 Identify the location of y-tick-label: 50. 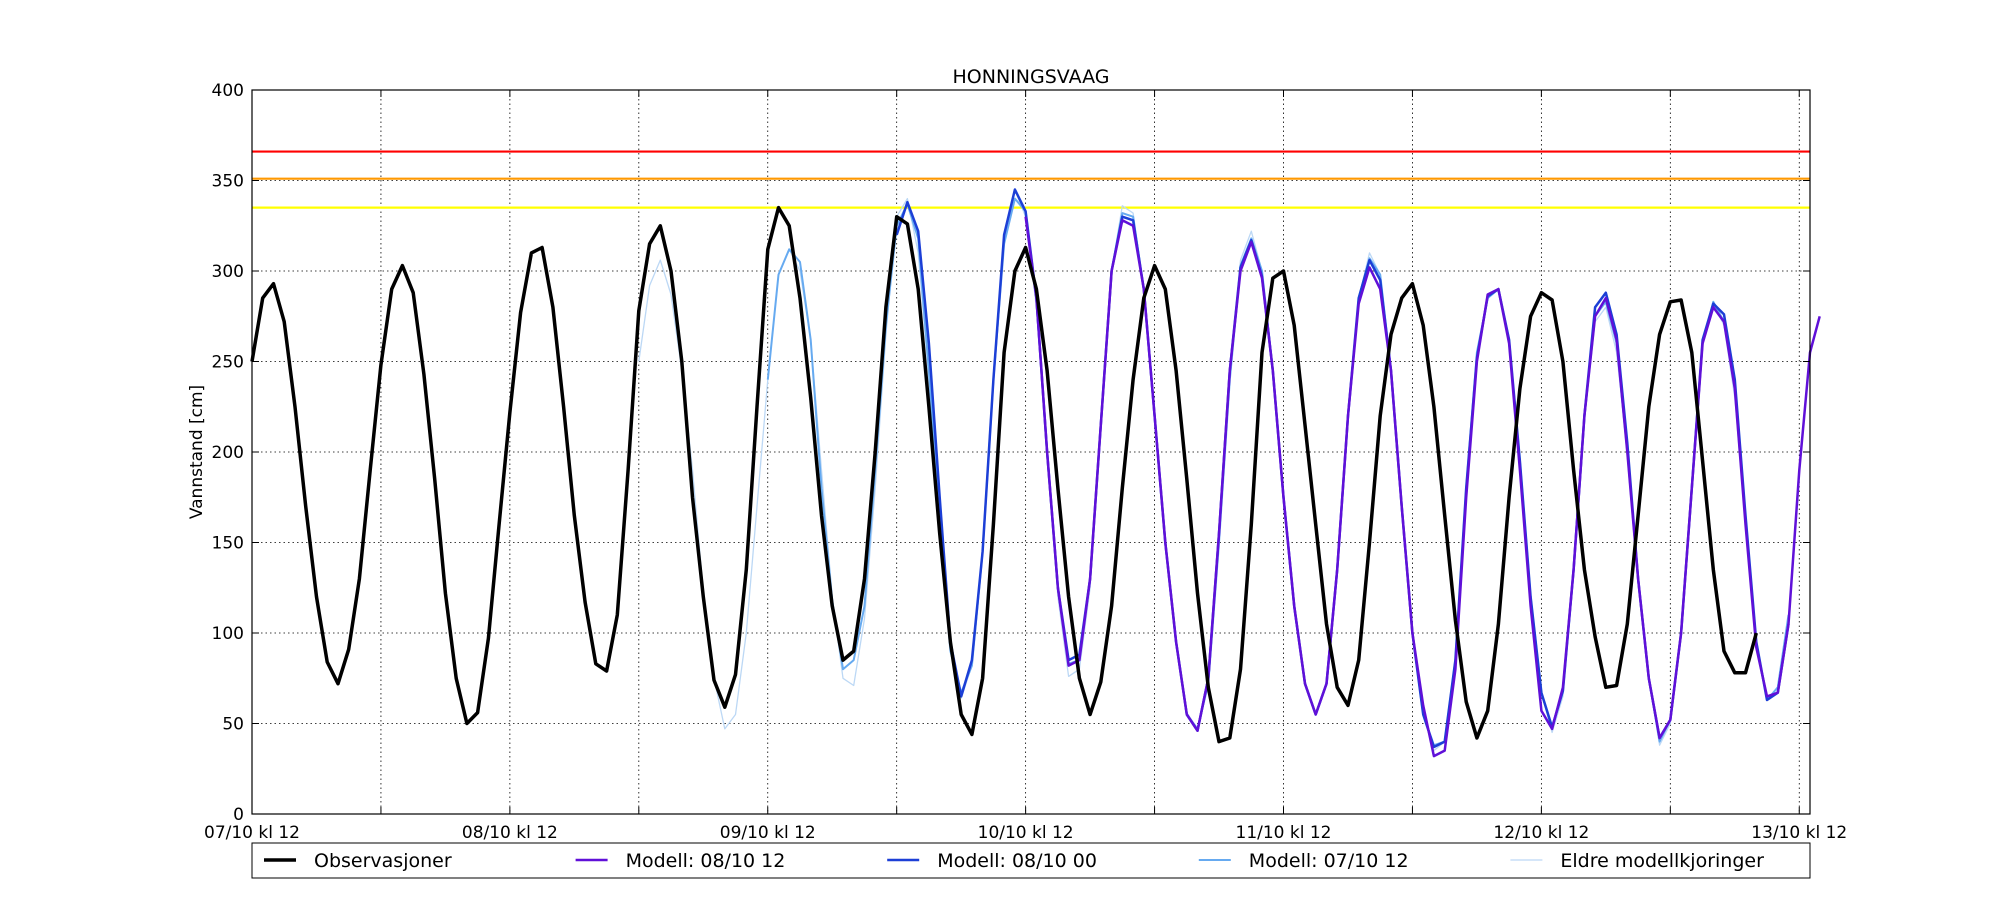
(233, 725).